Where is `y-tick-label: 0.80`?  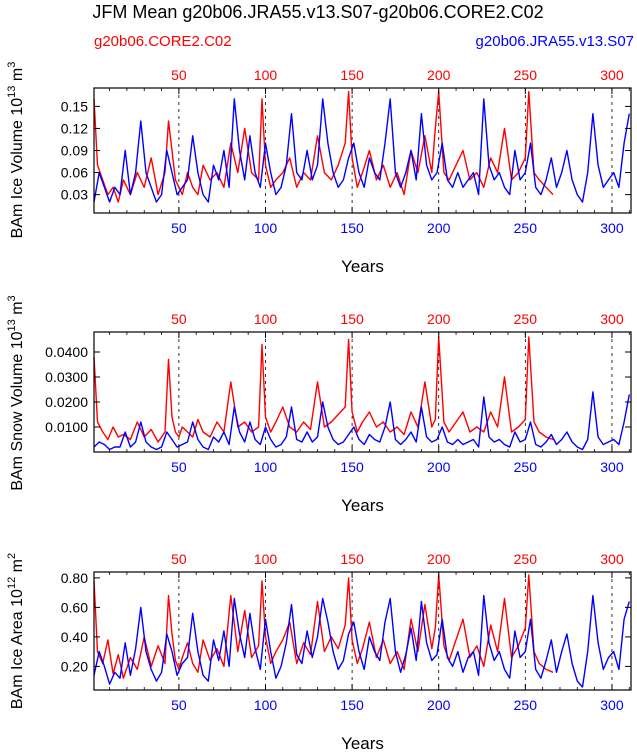
y-tick-label: 0.80 is located at coordinates (74, 578).